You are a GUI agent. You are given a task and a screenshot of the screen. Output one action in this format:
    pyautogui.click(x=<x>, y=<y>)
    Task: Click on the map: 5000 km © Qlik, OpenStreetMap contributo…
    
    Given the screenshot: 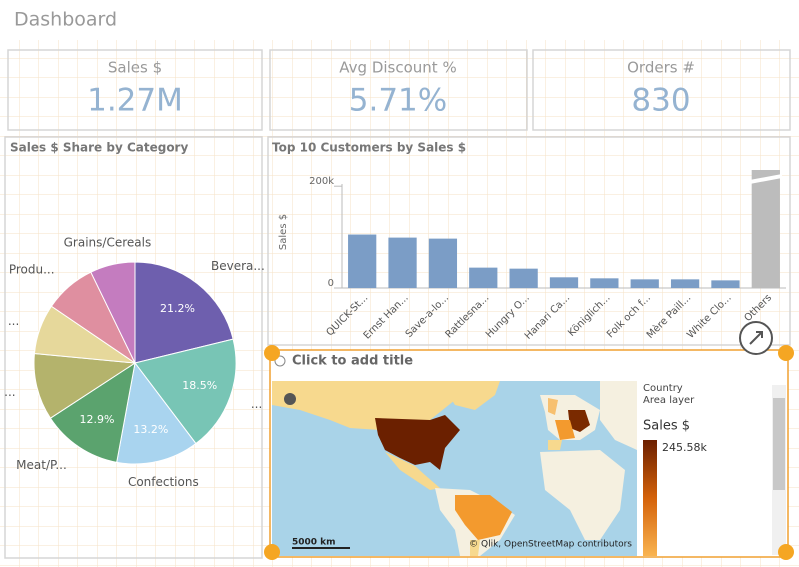 What is the action you would take?
    pyautogui.click(x=454, y=468)
    